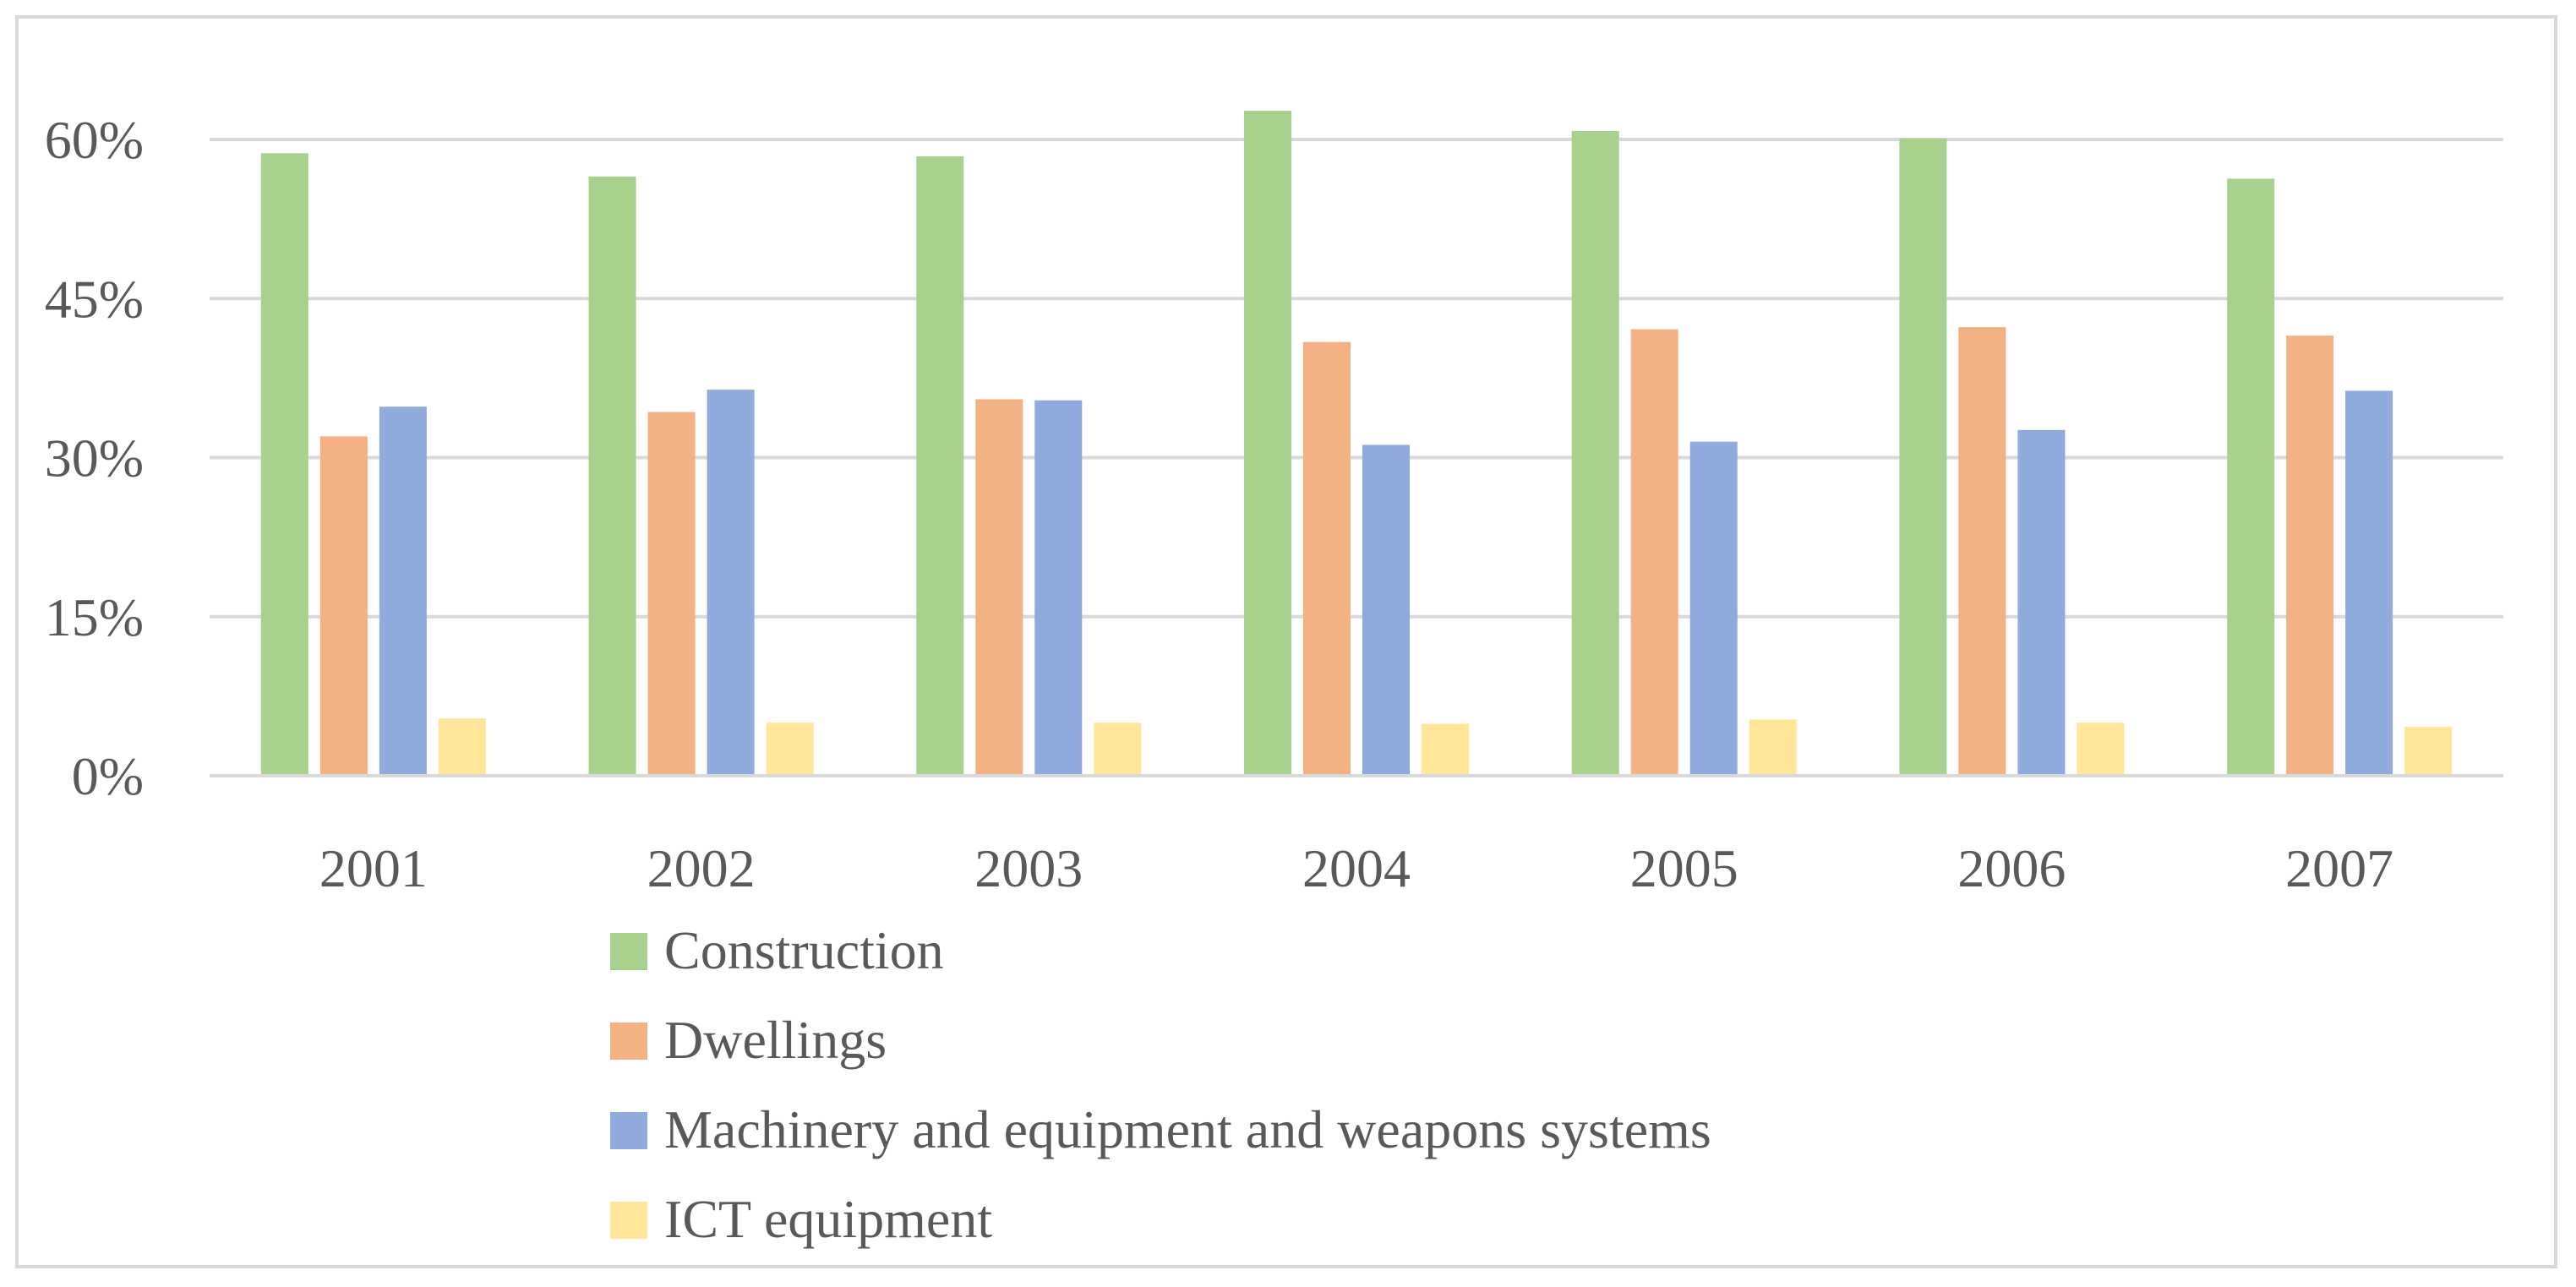  I want to click on x-tick-label: 2007, so click(2339, 868).